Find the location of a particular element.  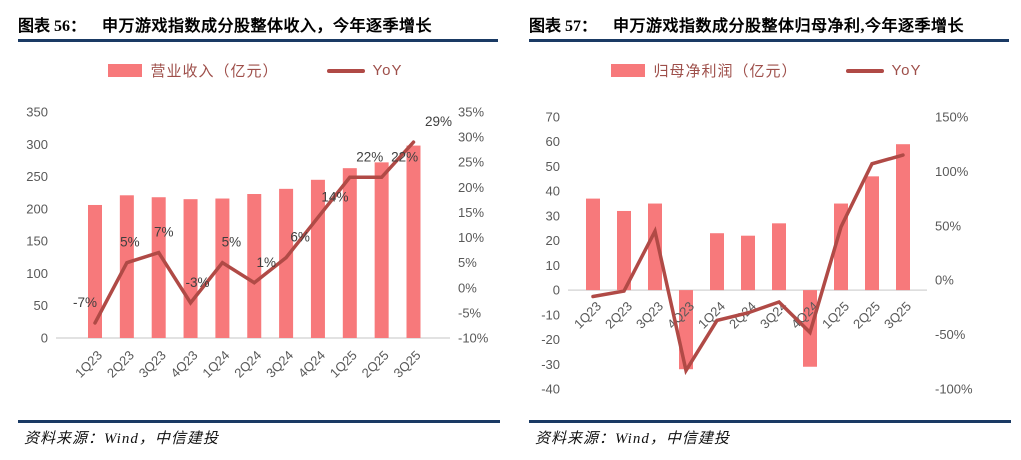

x-tick-label: 2Q25 is located at coordinates (375, 364).